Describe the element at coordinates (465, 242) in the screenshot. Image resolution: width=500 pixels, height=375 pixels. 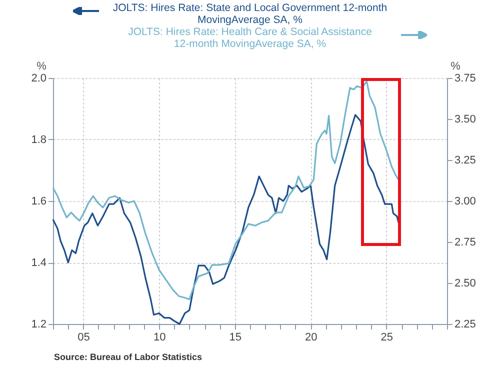
I see `y2-tick-label: 2.75` at that location.